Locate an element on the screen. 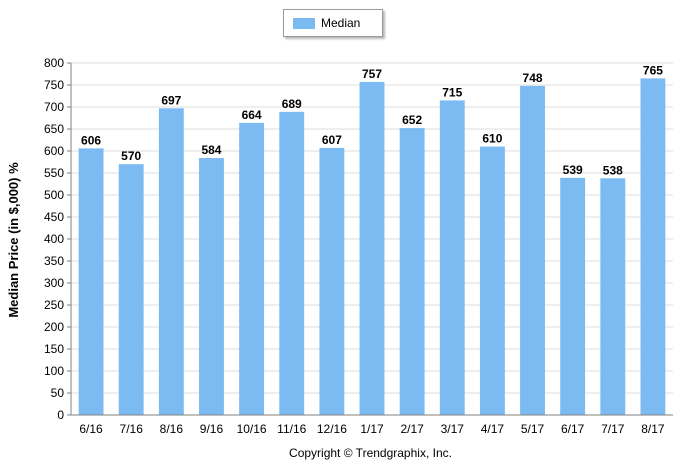 This screenshot has width=681, height=464. x-tick-label: 8/16 is located at coordinates (172, 429).